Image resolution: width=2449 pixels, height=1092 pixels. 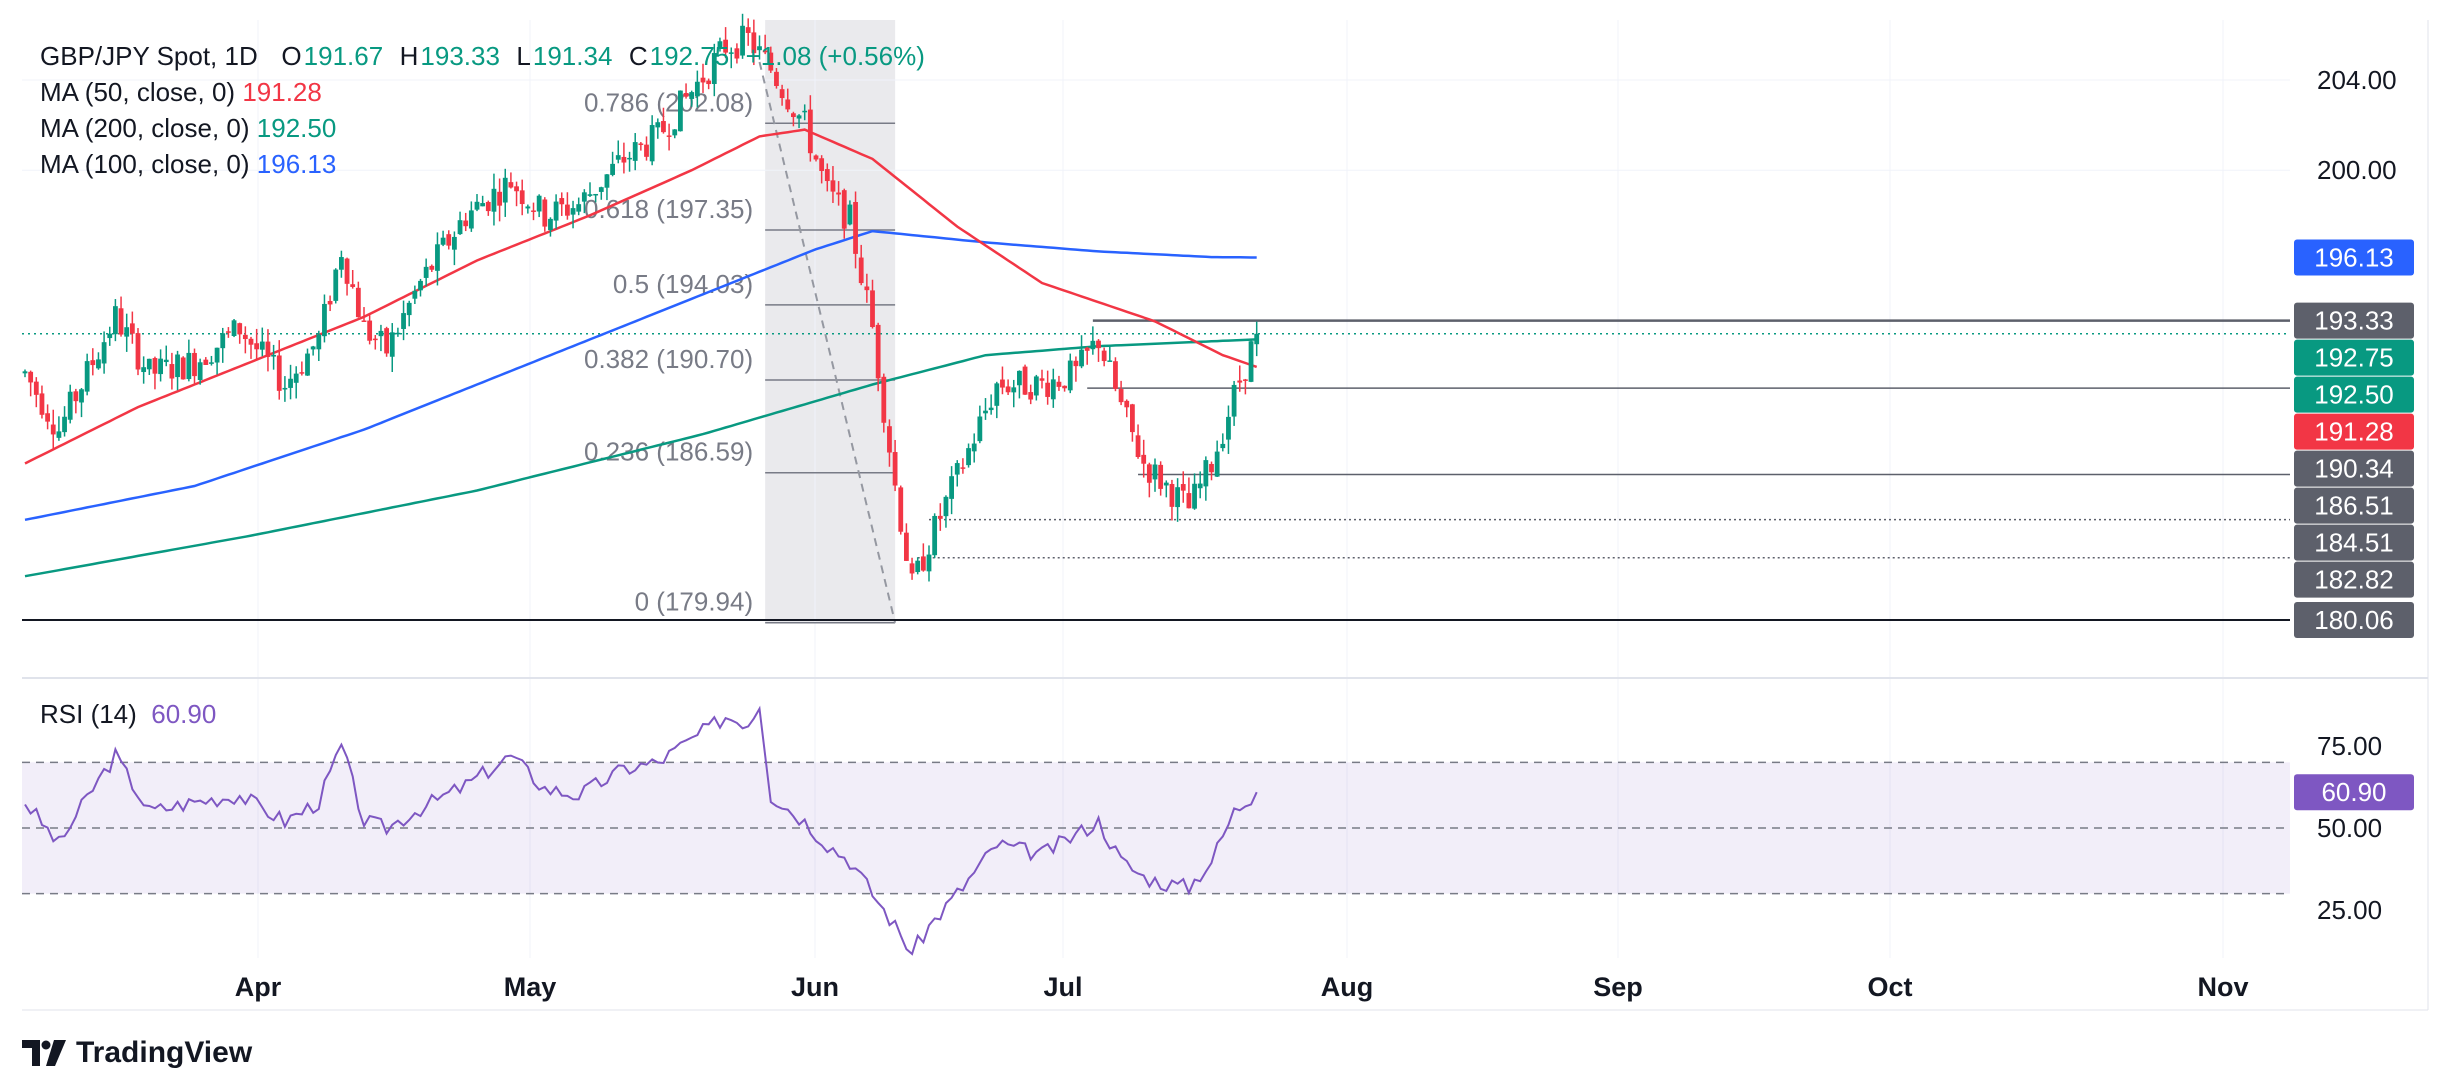 I want to click on tradingview-brand: TradingView, so click(x=137, y=1053).